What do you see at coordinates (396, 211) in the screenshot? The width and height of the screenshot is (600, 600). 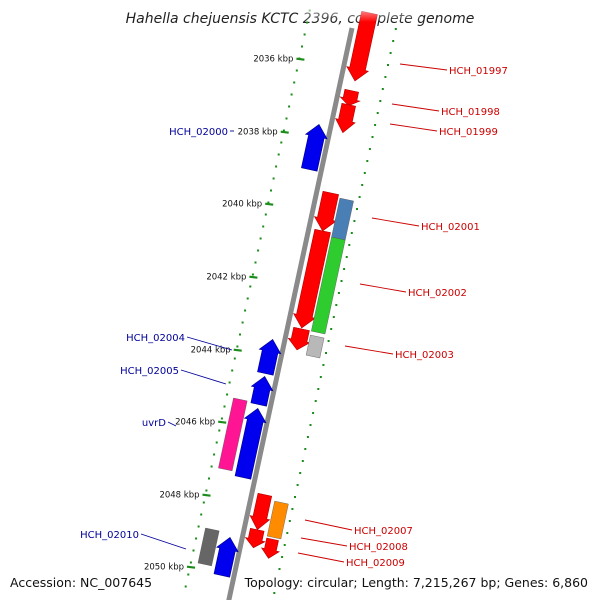 I see `gene-hch-02001: HCH_02001` at bounding box center [396, 211].